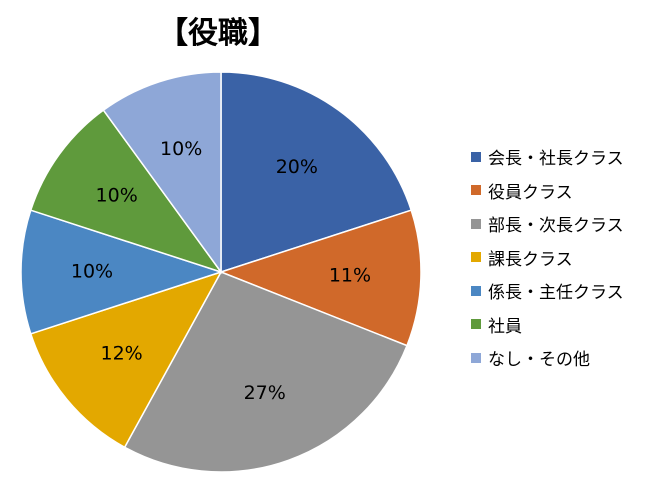 This screenshot has width=670, height=481. I want to click on legend-label: 部長・次長クラス, so click(556, 226).